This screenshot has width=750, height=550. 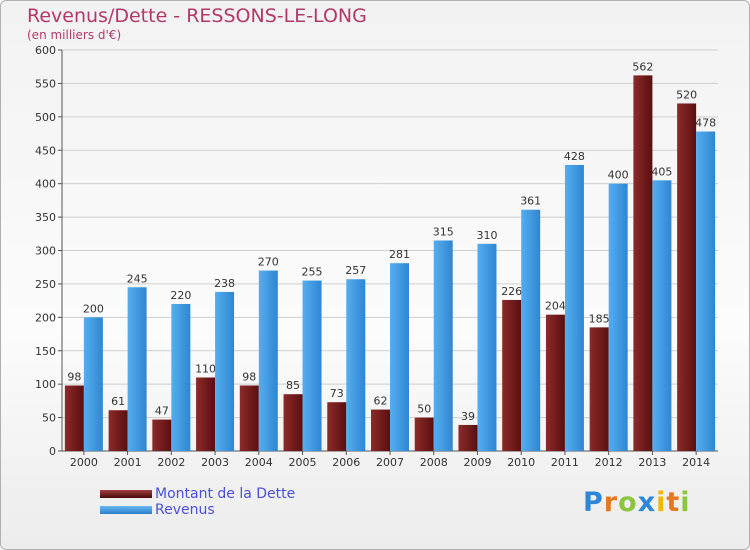 What do you see at coordinates (268, 262) in the screenshot?
I see `data-label-revenus: 270` at bounding box center [268, 262].